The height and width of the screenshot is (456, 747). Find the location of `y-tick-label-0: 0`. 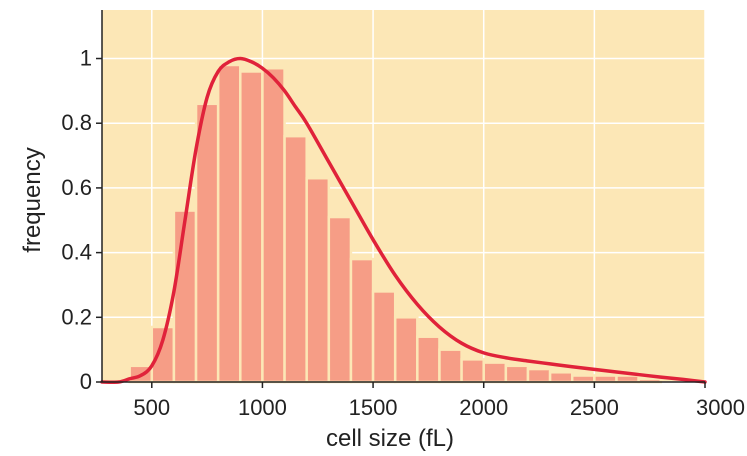

y-tick-label-0: 0 is located at coordinates (86, 381).